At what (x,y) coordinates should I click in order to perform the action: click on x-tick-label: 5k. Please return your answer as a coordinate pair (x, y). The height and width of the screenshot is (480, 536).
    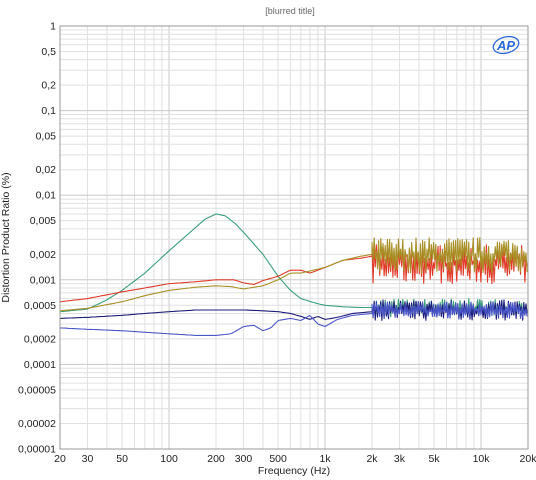
    Looking at the image, I should click on (435, 459).